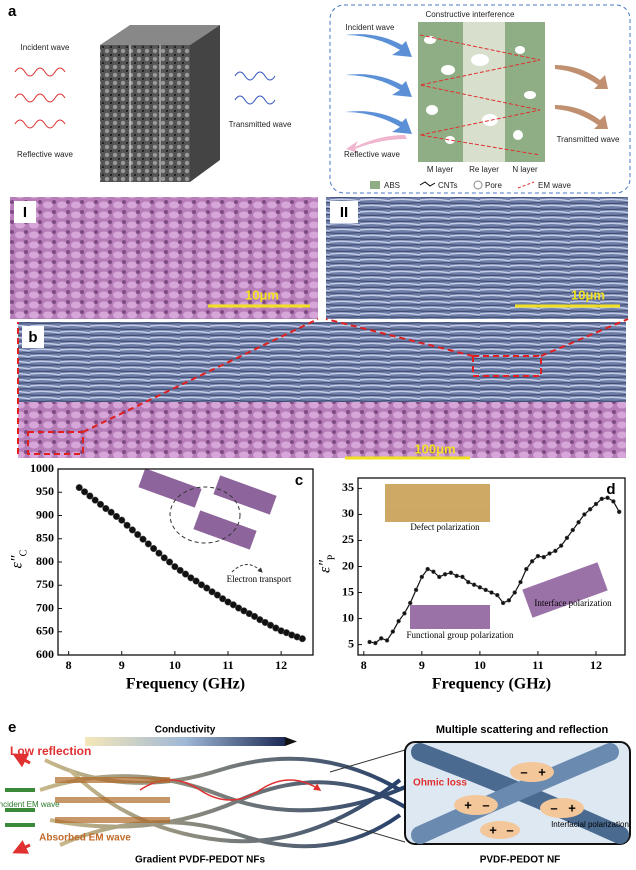  I want to click on scale-label: 100μm, so click(434, 448).